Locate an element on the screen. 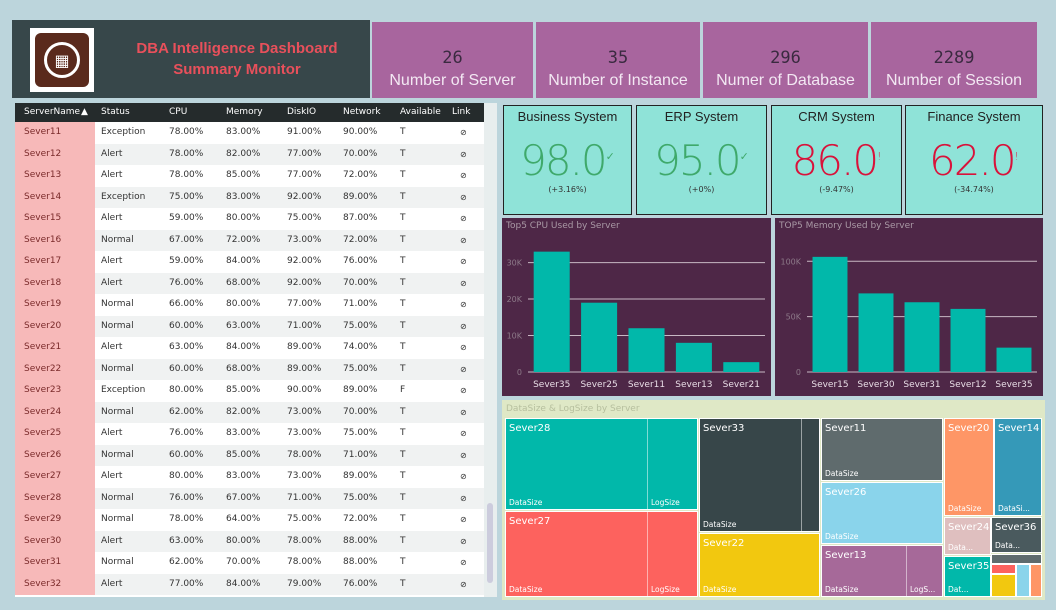 The height and width of the screenshot is (610, 1056). cell-diskio: 75.00% is located at coordinates (304, 519).